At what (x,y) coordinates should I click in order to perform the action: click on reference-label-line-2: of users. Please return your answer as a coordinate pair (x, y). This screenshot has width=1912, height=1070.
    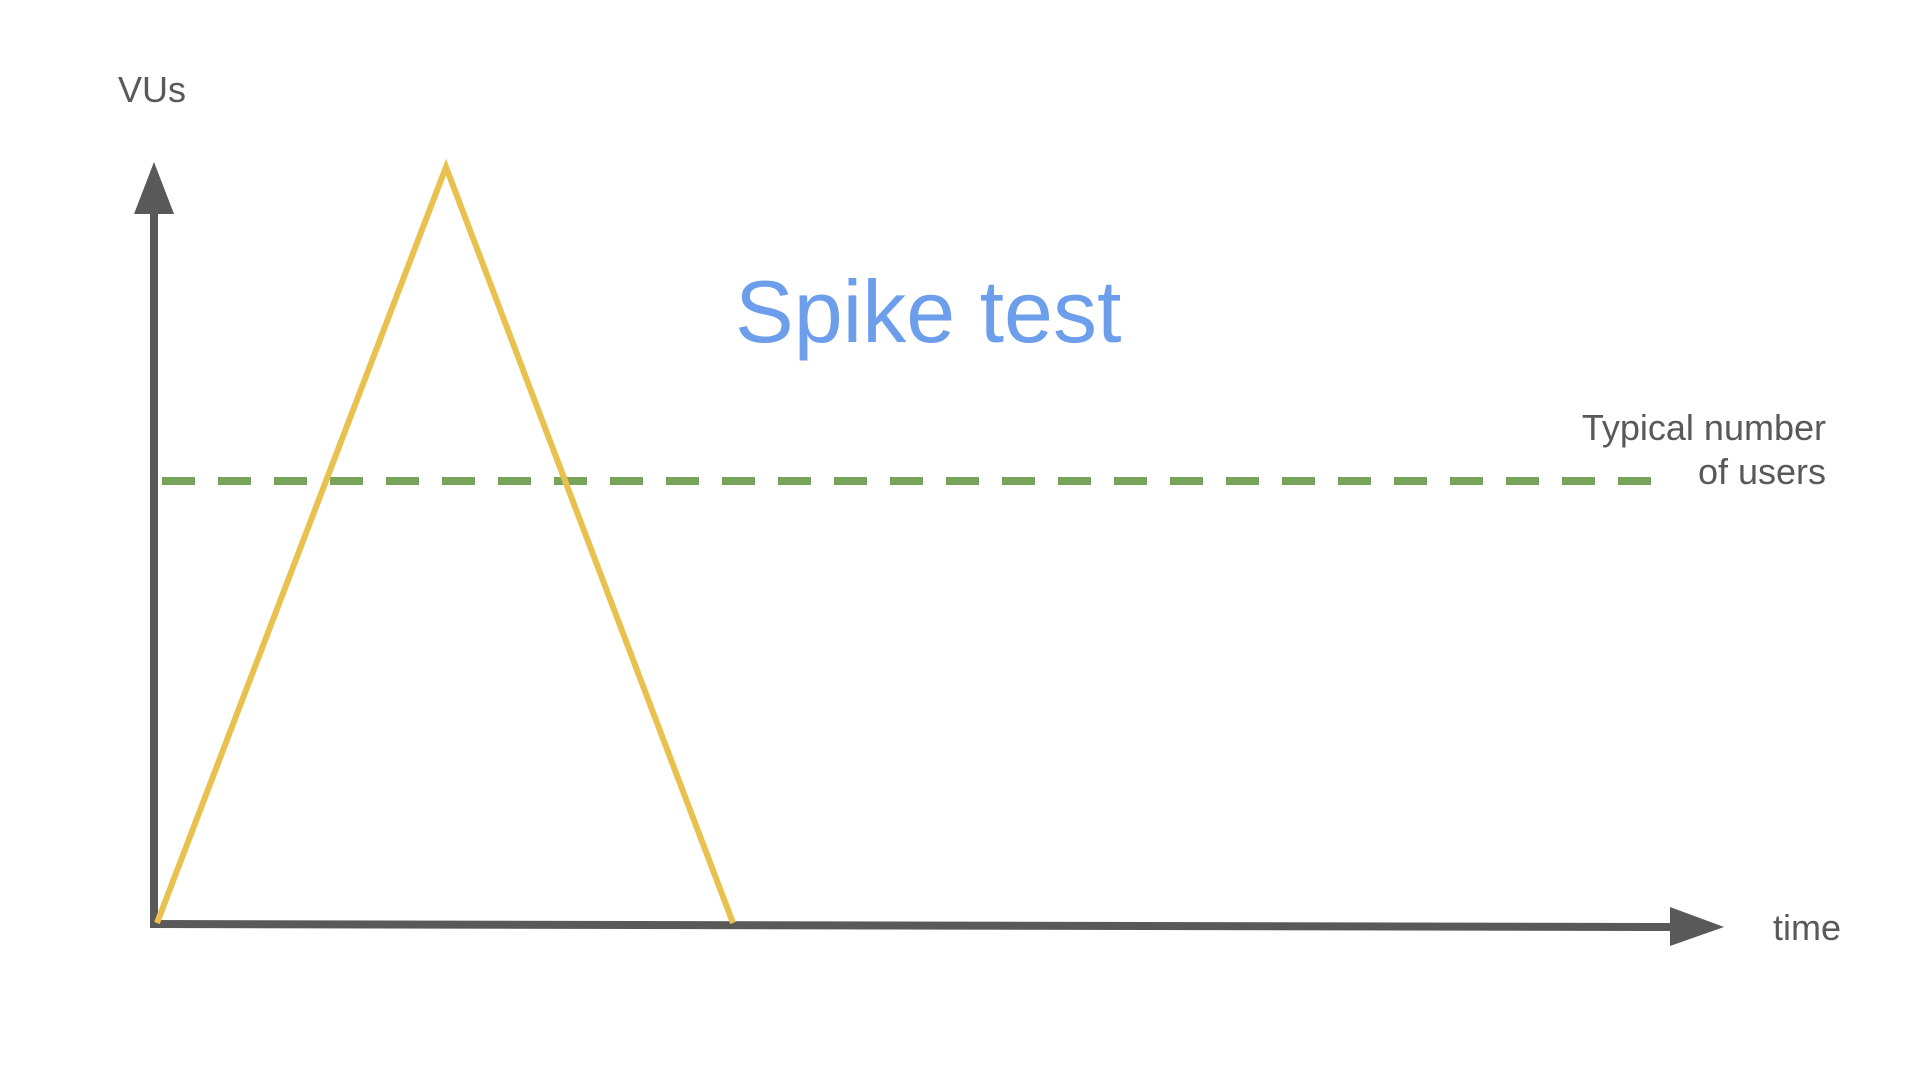
    Looking at the image, I should click on (1762, 471).